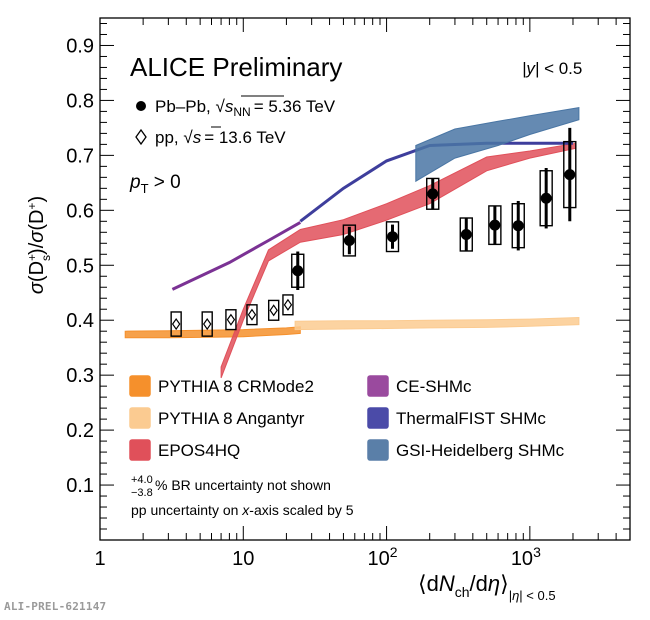 The image size is (650, 620). I want to click on y-tick-label: 0.3, so click(80, 376).